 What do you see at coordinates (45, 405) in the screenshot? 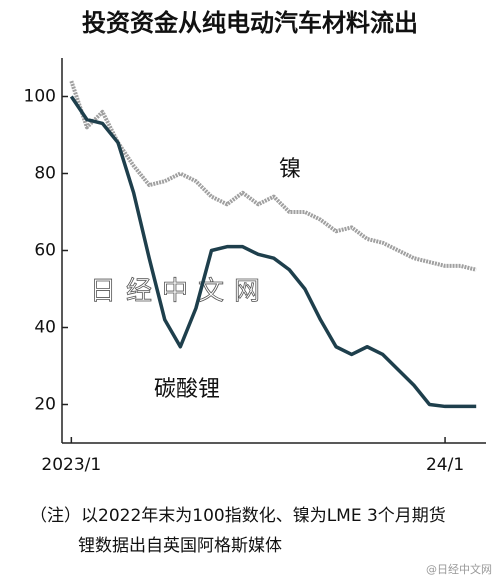
I see `y-tick-label: 20` at bounding box center [45, 405].